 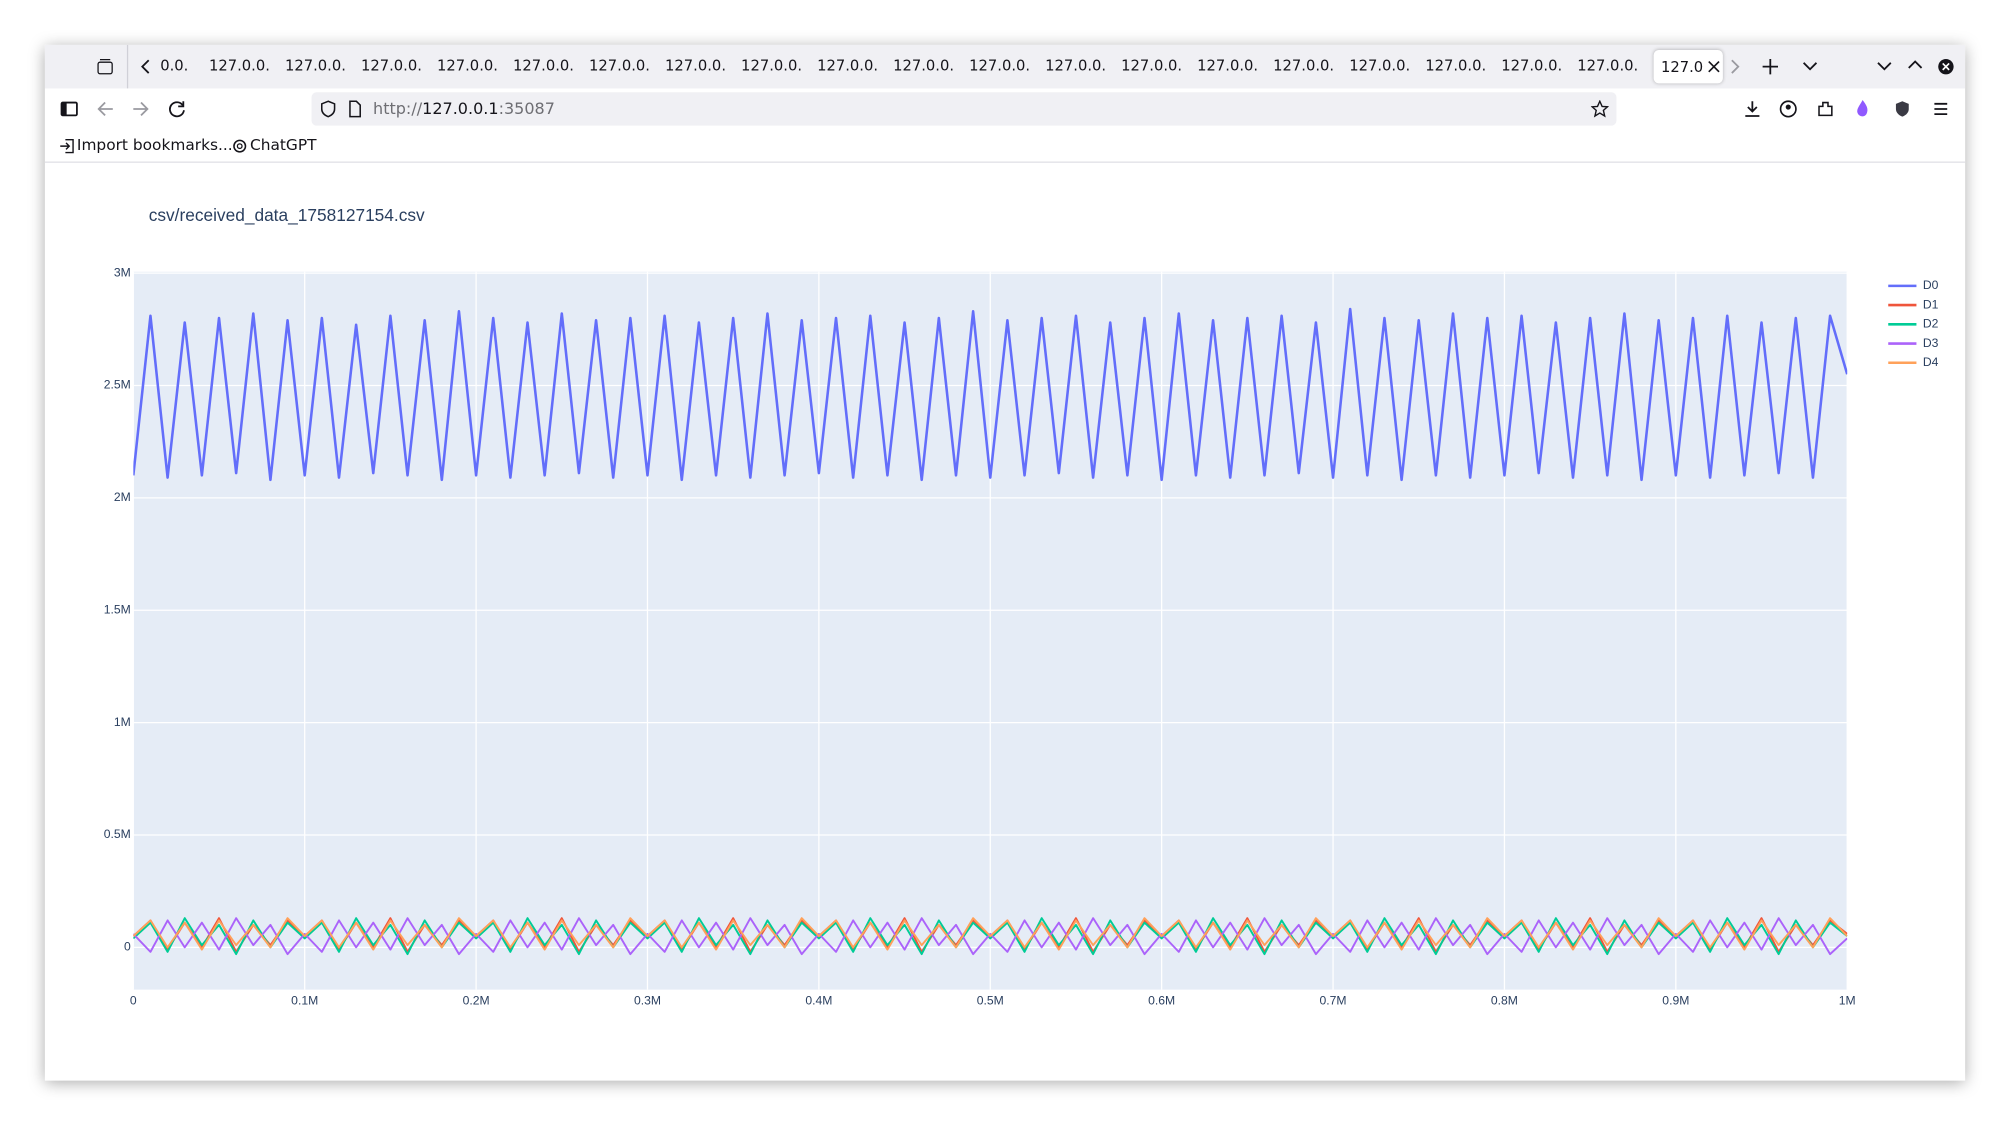 What do you see at coordinates (117, 609) in the screenshot?
I see `y-tick-label: 1.5M` at bounding box center [117, 609].